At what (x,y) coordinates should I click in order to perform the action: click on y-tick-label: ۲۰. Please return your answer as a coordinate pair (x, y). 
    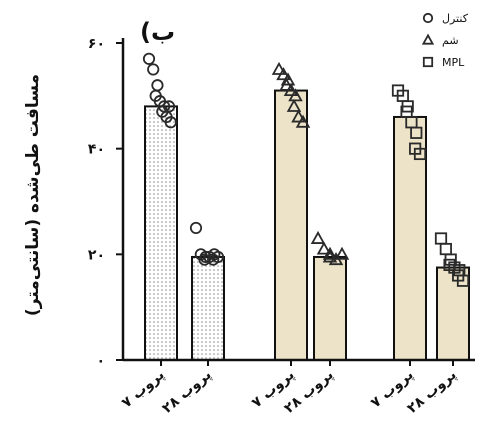
    Looking at the image, I should click on (96, 255).